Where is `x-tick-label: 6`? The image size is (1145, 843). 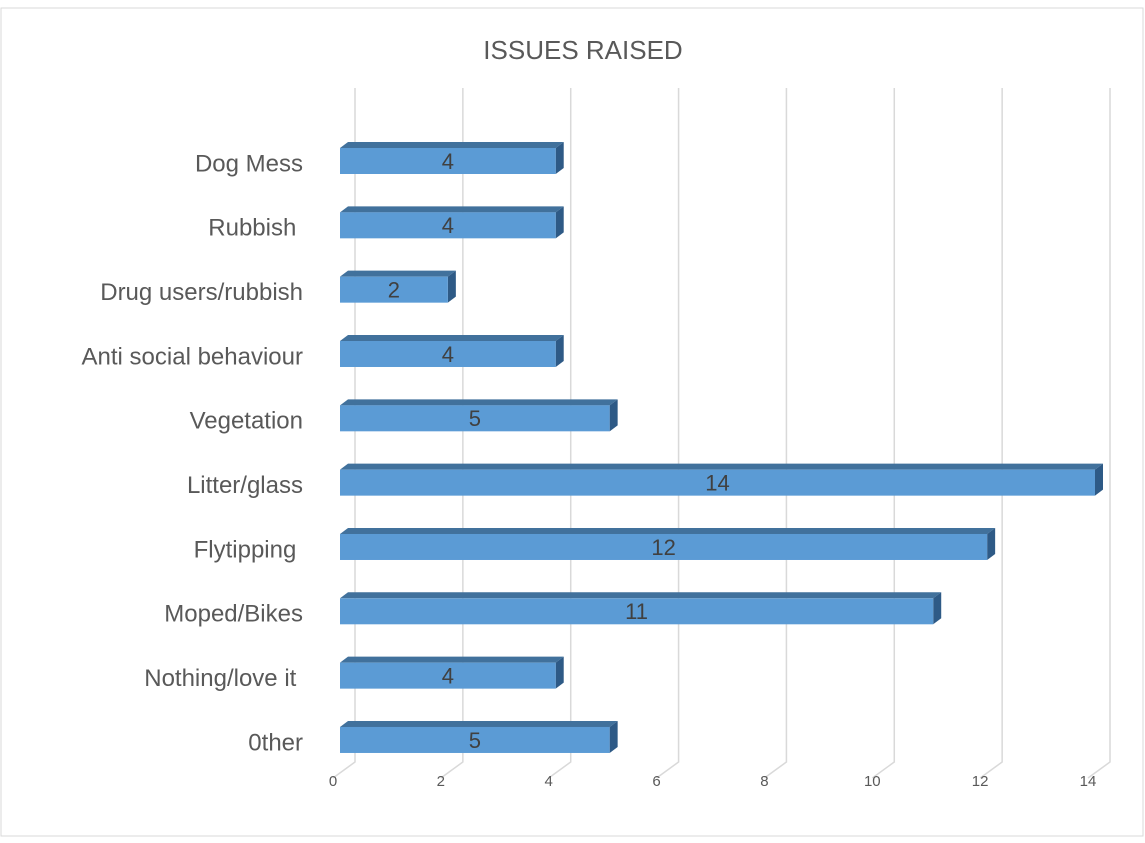 x-tick-label: 6 is located at coordinates (656, 781).